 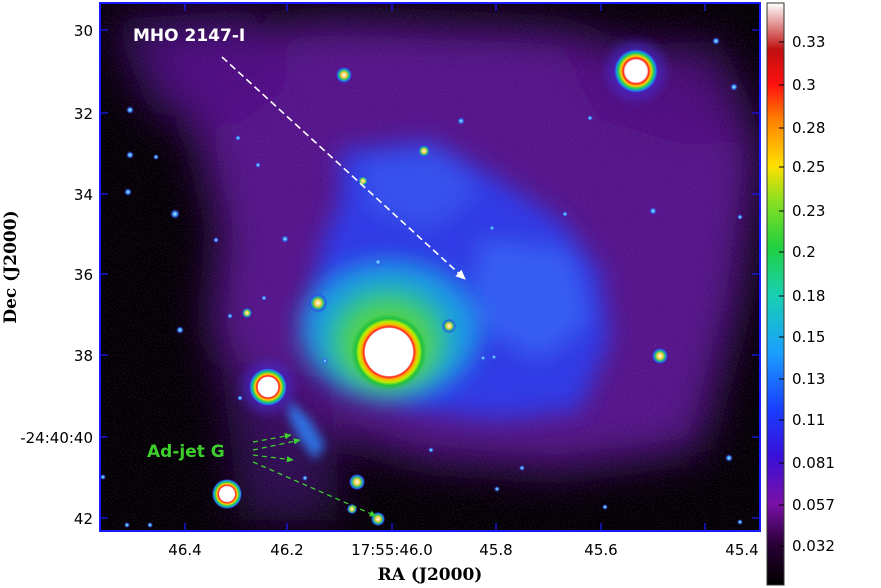 What do you see at coordinates (56, 275) in the screenshot?
I see `y-tick-labels: 30 32 34 36 38 -24:40:40 42` at bounding box center [56, 275].